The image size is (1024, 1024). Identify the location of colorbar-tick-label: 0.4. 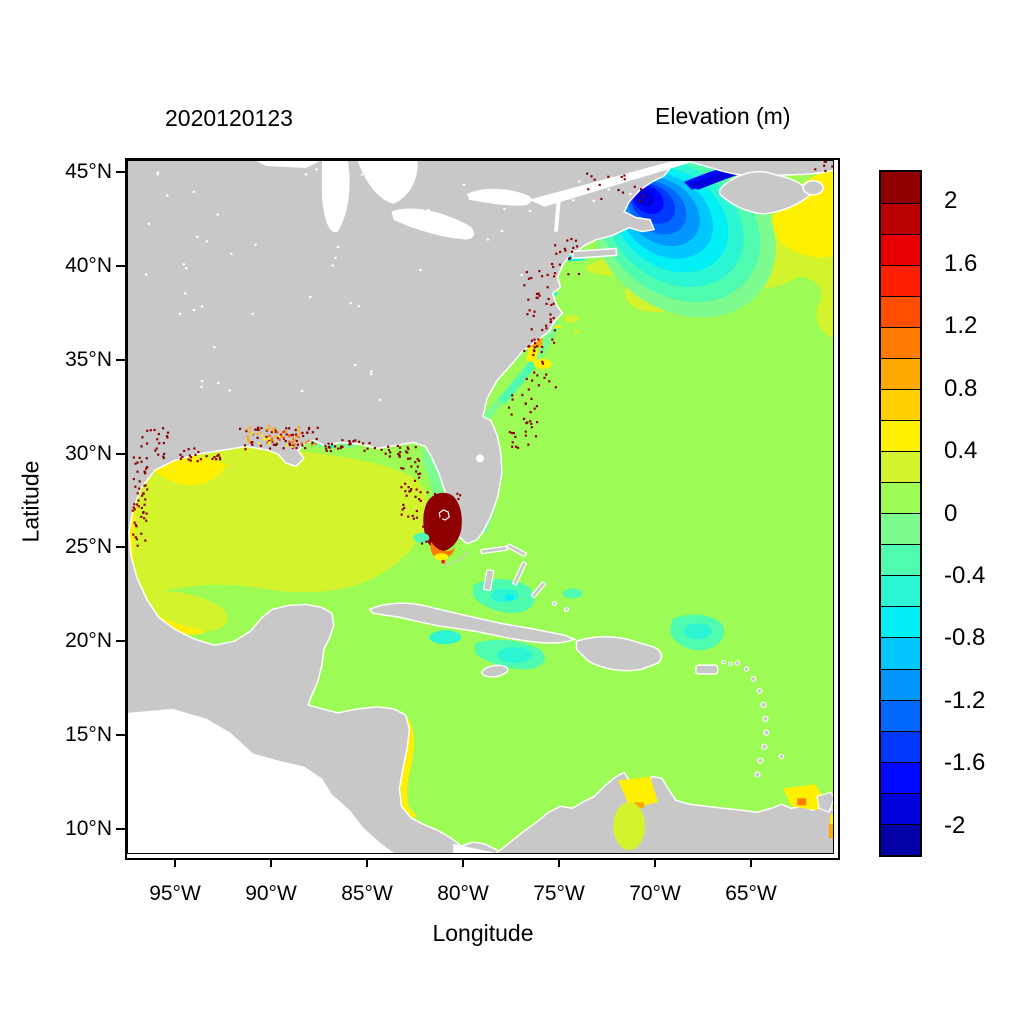
(961, 451).